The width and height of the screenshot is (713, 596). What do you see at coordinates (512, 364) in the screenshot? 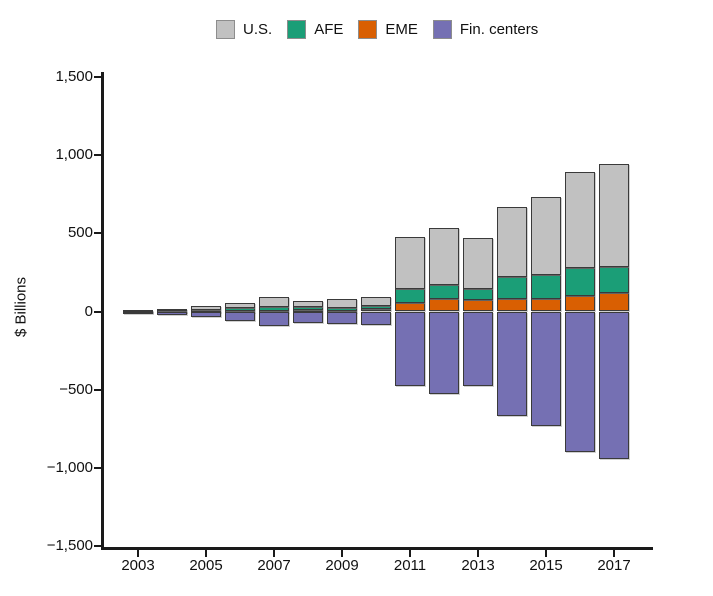
I see `bar-segment-fin-2014` at bounding box center [512, 364].